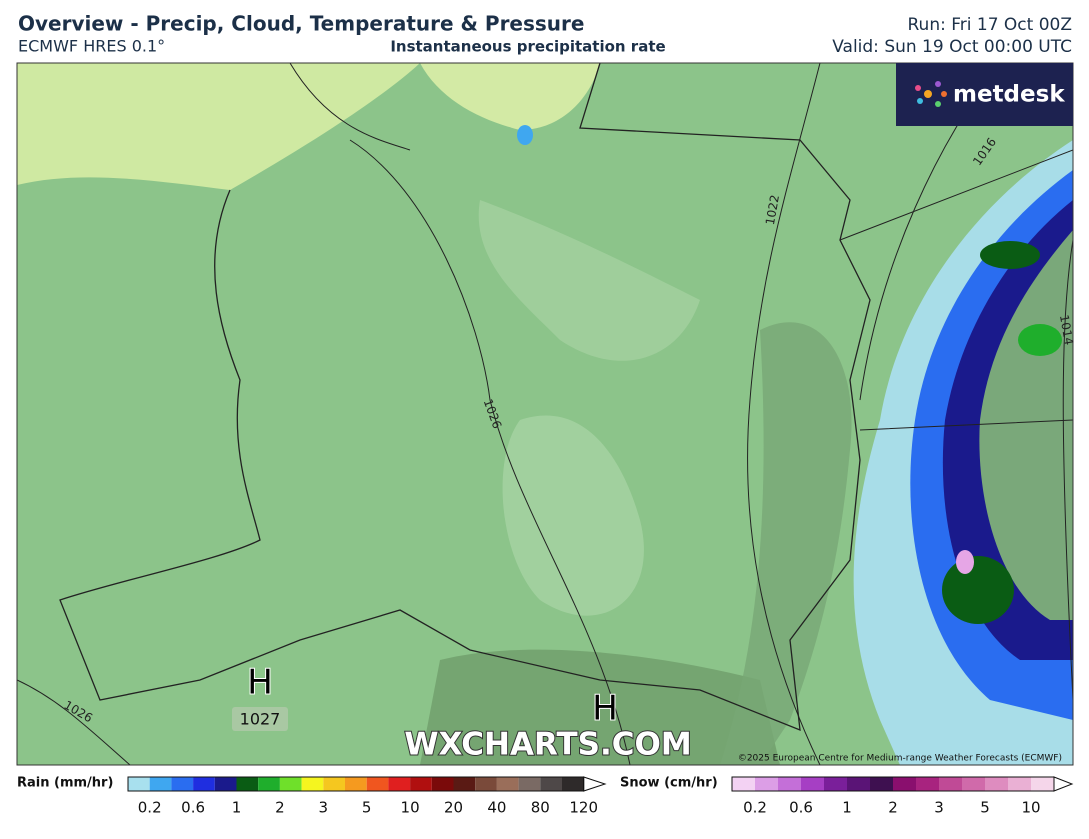 The height and width of the screenshot is (839, 1089). What do you see at coordinates (527, 47) in the screenshot?
I see `subtitle: Instantaneous precipitation rate` at bounding box center [527, 47].